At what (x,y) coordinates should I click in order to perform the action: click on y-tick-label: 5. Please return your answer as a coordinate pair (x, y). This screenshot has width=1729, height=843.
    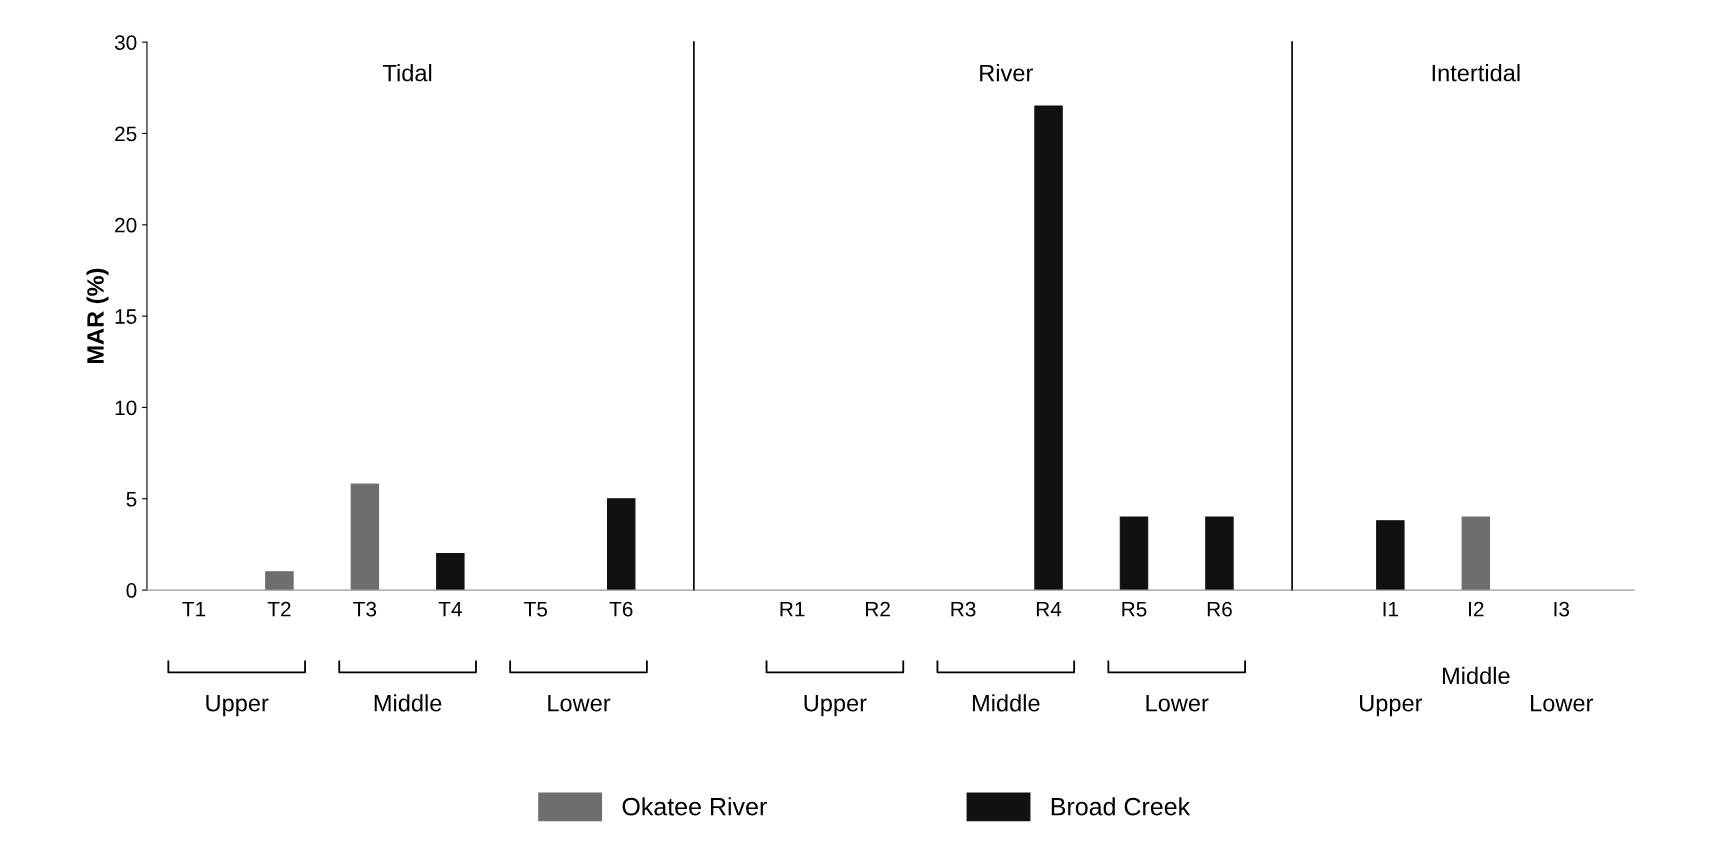
    Looking at the image, I should click on (131, 499).